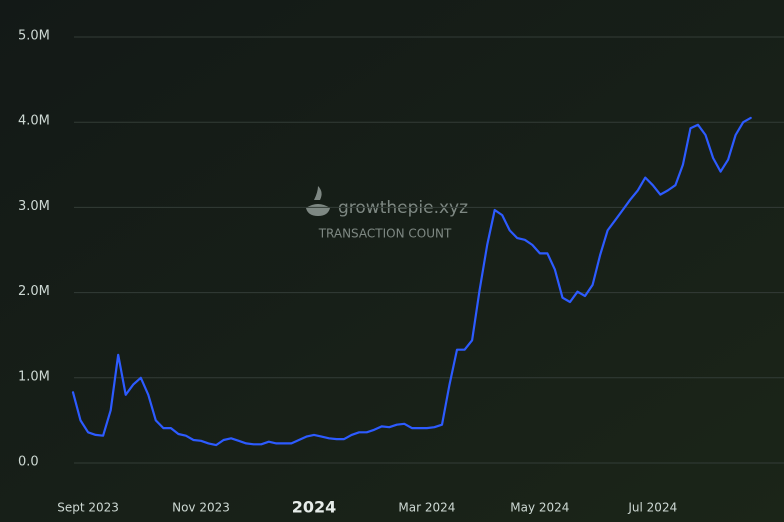 The height and width of the screenshot is (522, 784). What do you see at coordinates (34, 376) in the screenshot?
I see `y-tick-label: 1.0M` at bounding box center [34, 376].